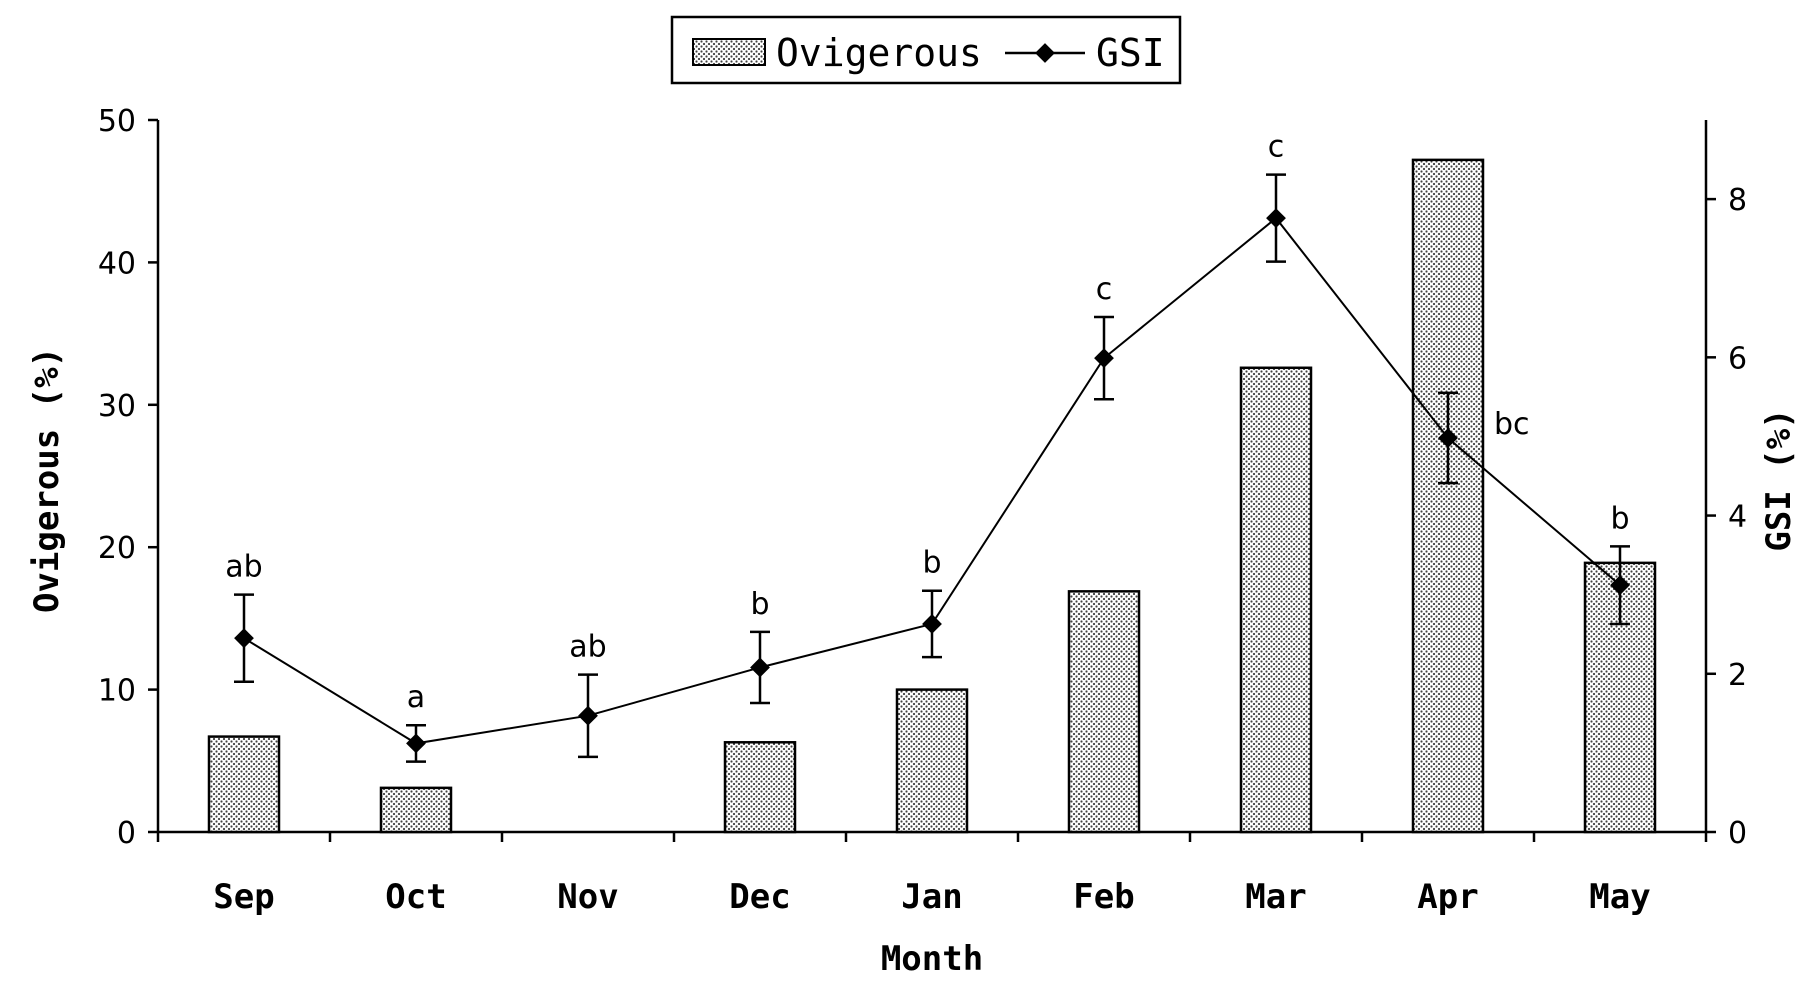 Image resolution: width=1813 pixels, height=988 pixels. What do you see at coordinates (1275, 897) in the screenshot?
I see `category-label: Mar` at bounding box center [1275, 897].